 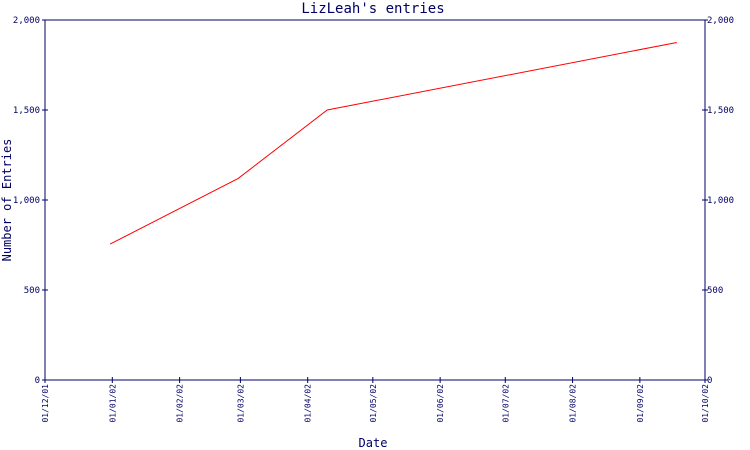 What do you see at coordinates (26, 21) in the screenshot?
I see `y-tick-label-left: 2,000` at bounding box center [26, 21].